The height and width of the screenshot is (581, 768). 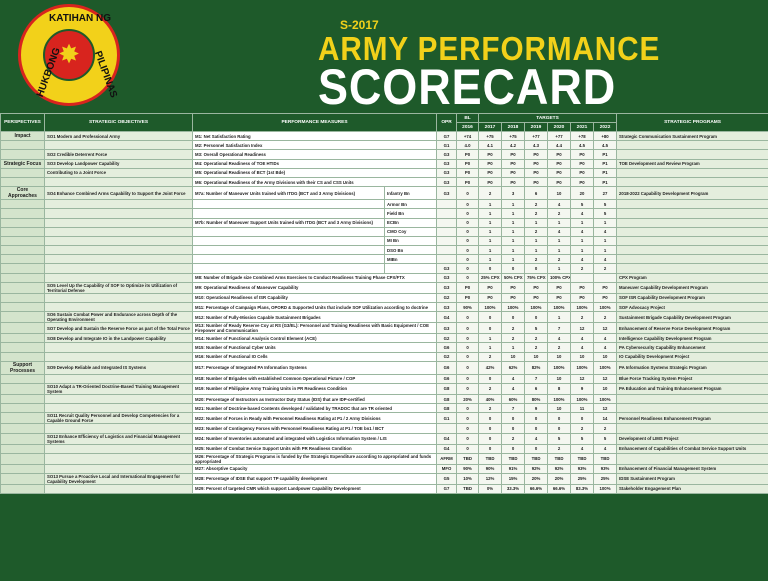 What do you see at coordinates (447, 307) in the screenshot?
I see `opr-cell: G3` at bounding box center [447, 307].